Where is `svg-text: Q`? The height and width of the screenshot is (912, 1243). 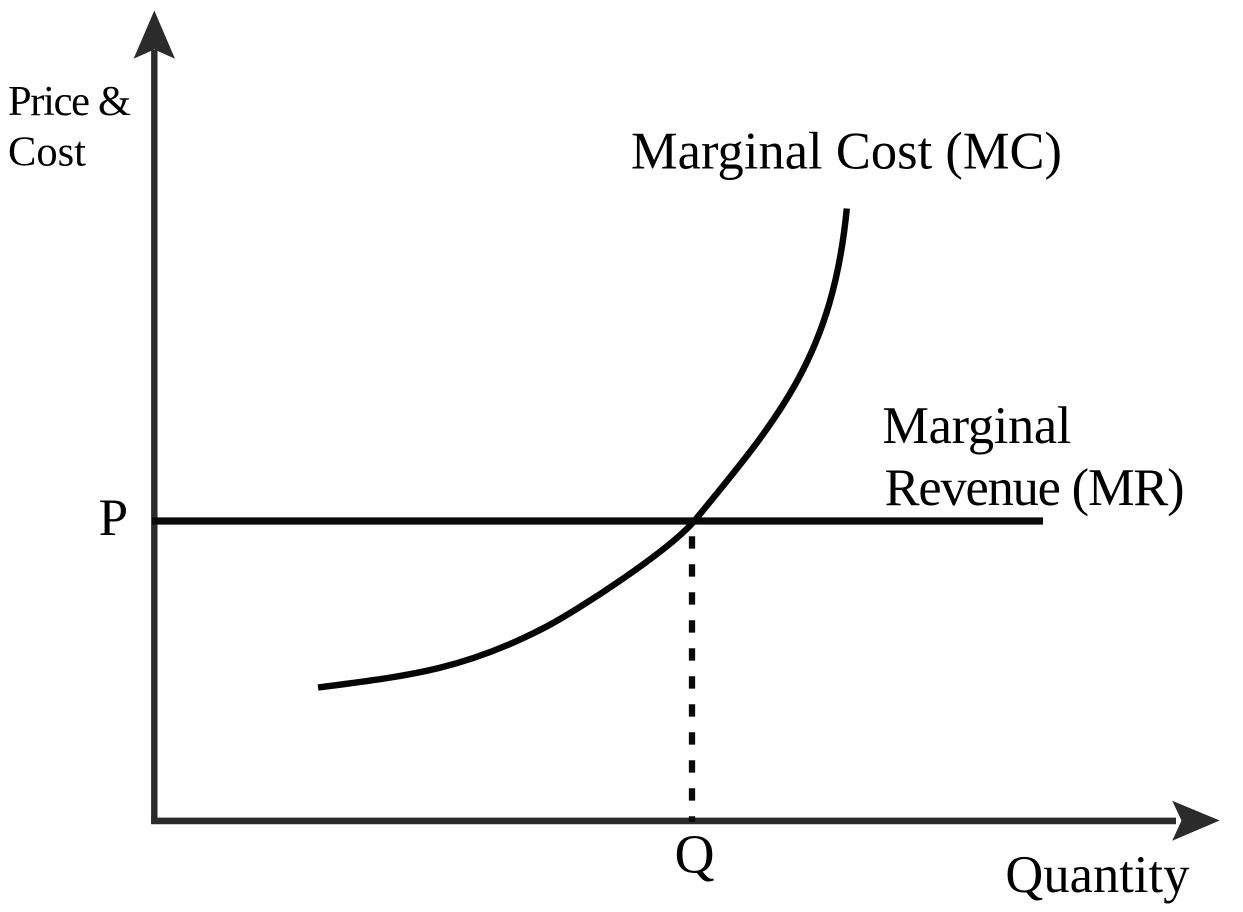 svg-text: Q is located at coordinates (695, 855).